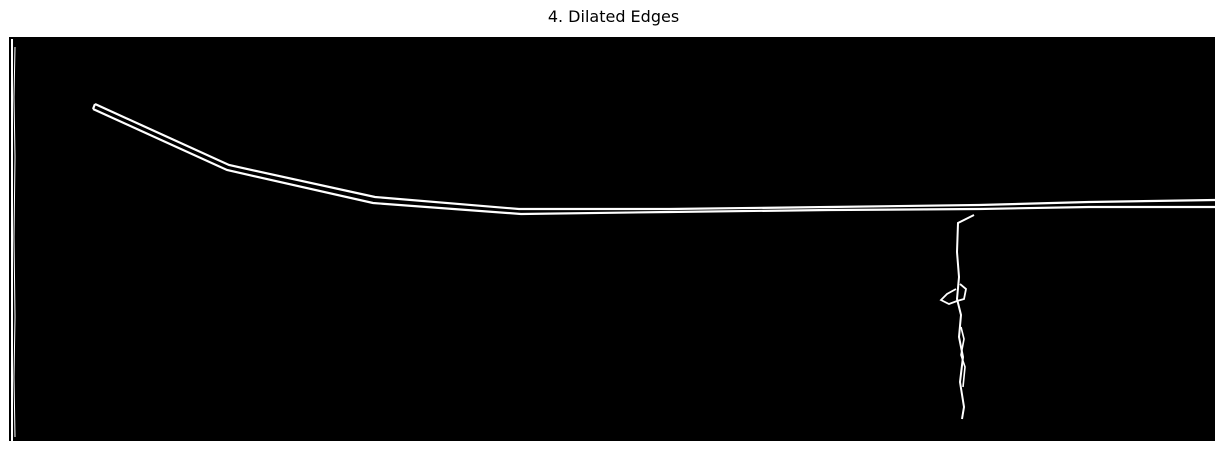 The width and height of the screenshot is (1227, 453). I want to click on vertical-crack-edge, so click(965, 317).